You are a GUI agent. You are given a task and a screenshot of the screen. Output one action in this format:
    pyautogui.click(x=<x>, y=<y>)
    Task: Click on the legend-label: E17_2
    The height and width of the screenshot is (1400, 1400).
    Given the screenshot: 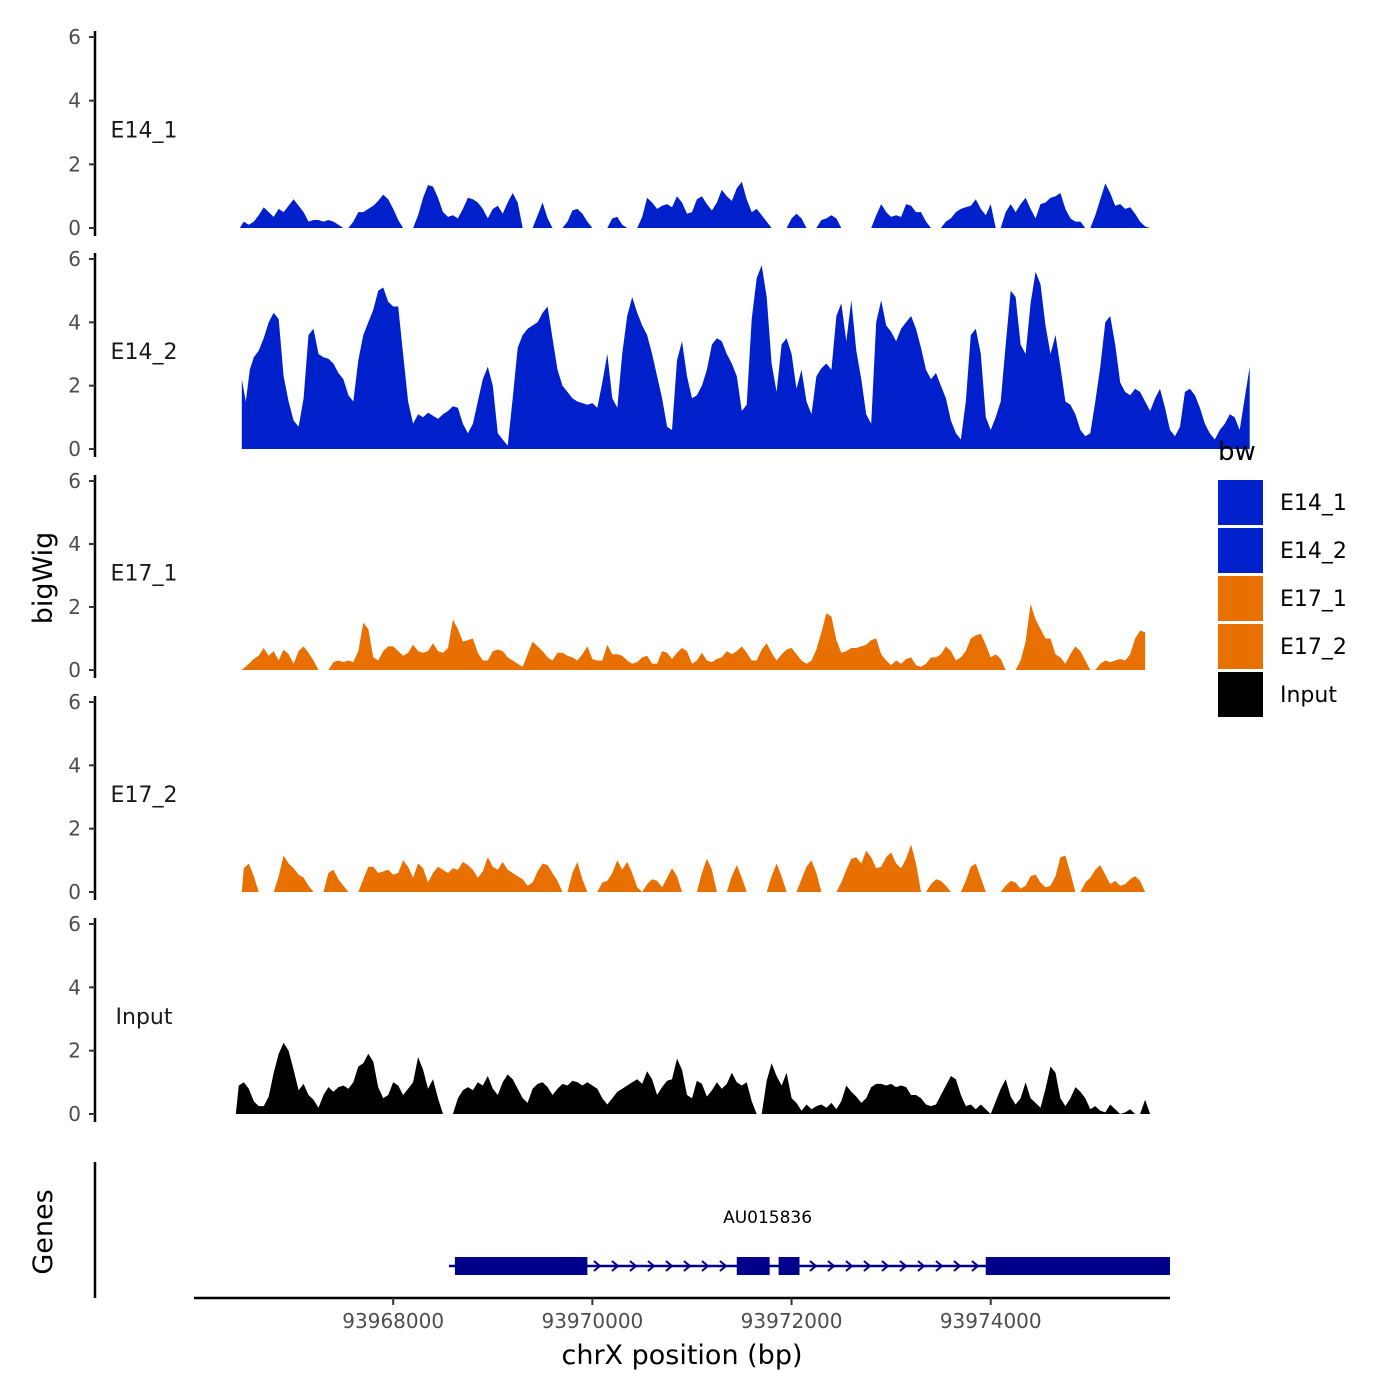 What is the action you would take?
    pyautogui.click(x=1313, y=647)
    